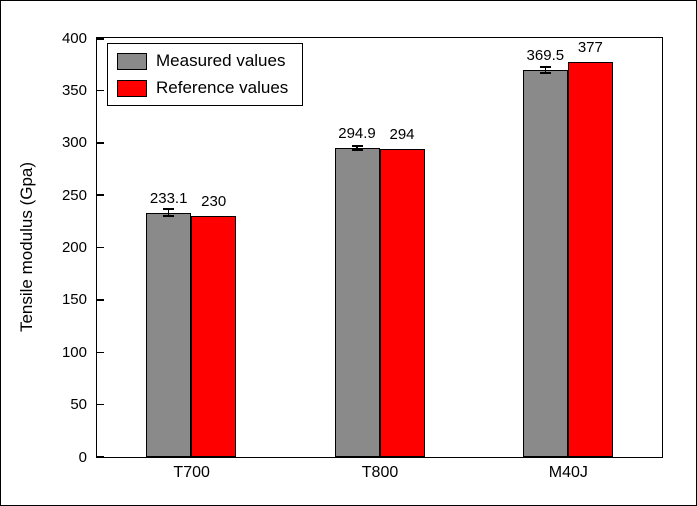 This screenshot has height=506, width=697. Describe the element at coordinates (26, 247) in the screenshot. I see `y-axis-title: Tensile modulus (Gpa)` at that location.